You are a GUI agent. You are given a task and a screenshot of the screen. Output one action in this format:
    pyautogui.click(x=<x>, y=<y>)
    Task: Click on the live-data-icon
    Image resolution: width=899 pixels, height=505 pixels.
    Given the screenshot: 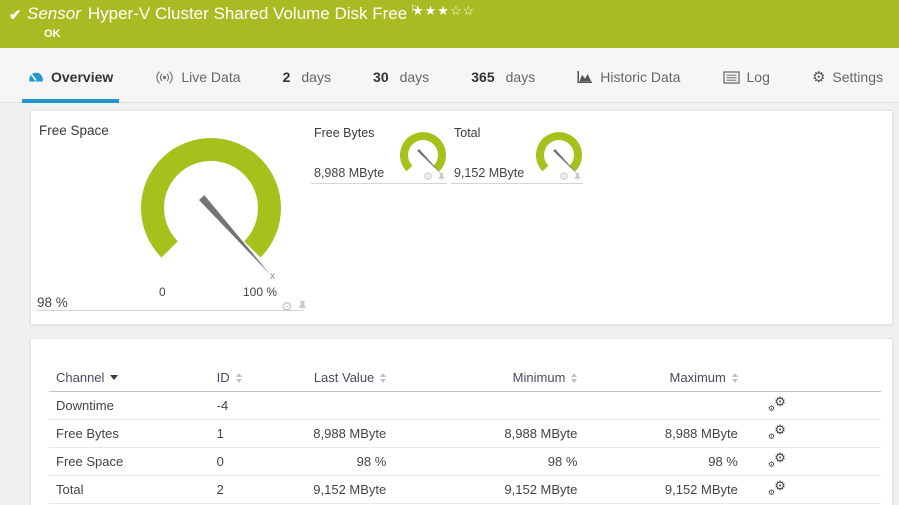 What is the action you would take?
    pyautogui.click(x=165, y=77)
    